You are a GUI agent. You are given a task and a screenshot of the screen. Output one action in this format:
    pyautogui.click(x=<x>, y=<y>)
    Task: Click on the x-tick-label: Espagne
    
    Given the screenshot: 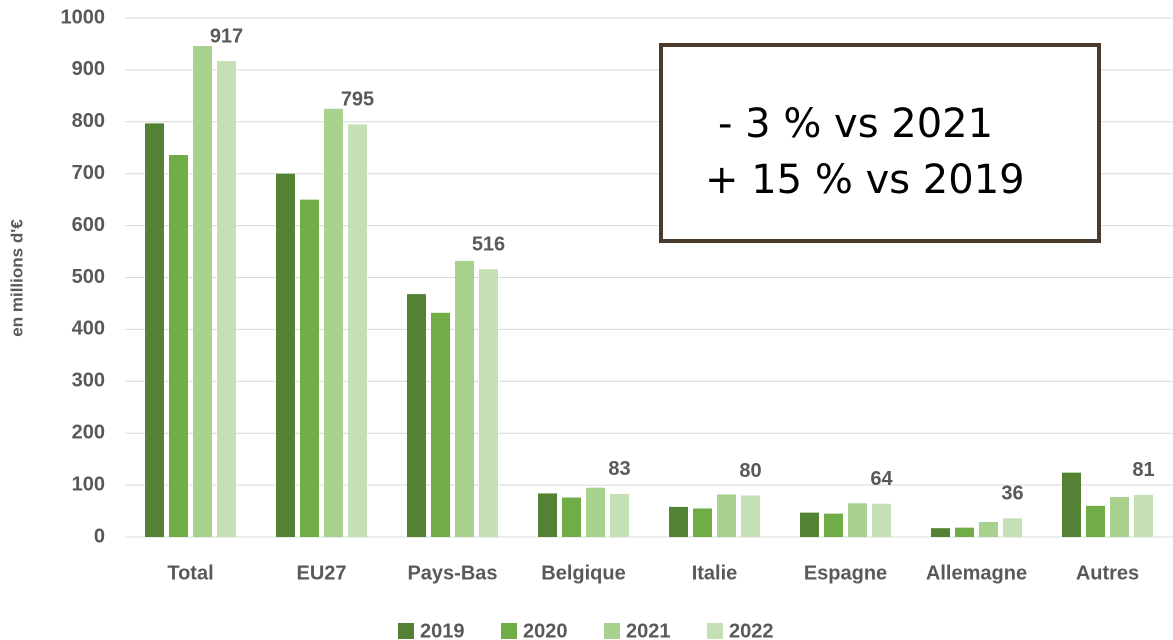 What is the action you would take?
    pyautogui.click(x=845, y=573)
    